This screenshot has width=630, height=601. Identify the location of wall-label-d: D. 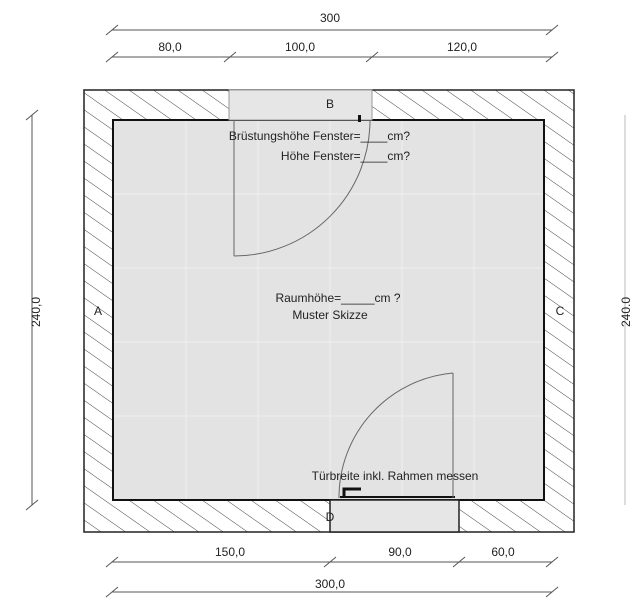
(330, 517).